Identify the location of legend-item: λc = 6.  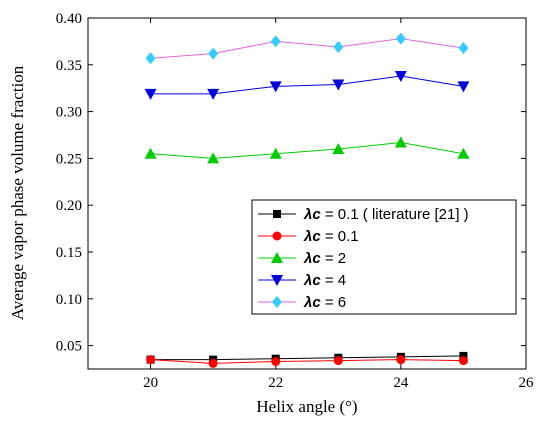
(302, 302).